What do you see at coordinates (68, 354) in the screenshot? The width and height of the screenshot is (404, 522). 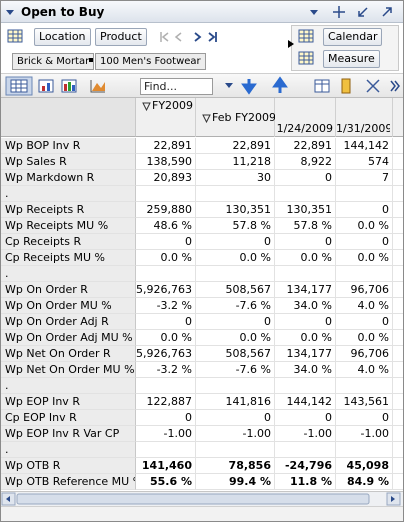 I see `row-label: Wp Net On Order R` at bounding box center [68, 354].